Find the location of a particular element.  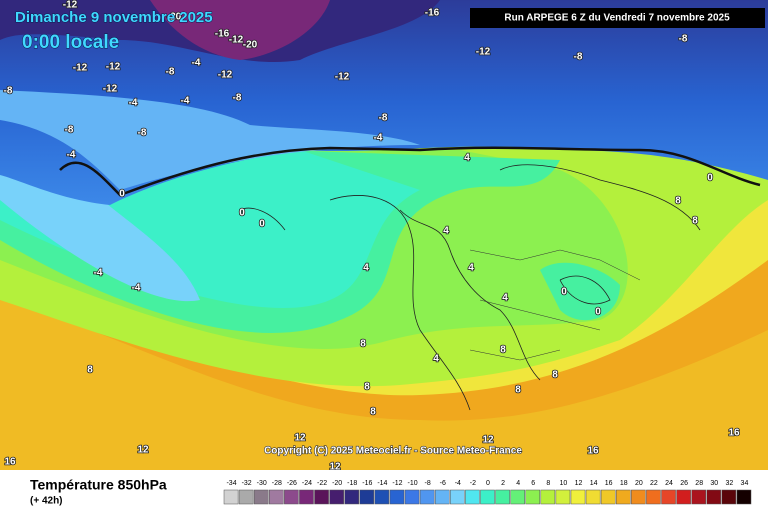

scale-tick-label: -22 is located at coordinates (322, 483).